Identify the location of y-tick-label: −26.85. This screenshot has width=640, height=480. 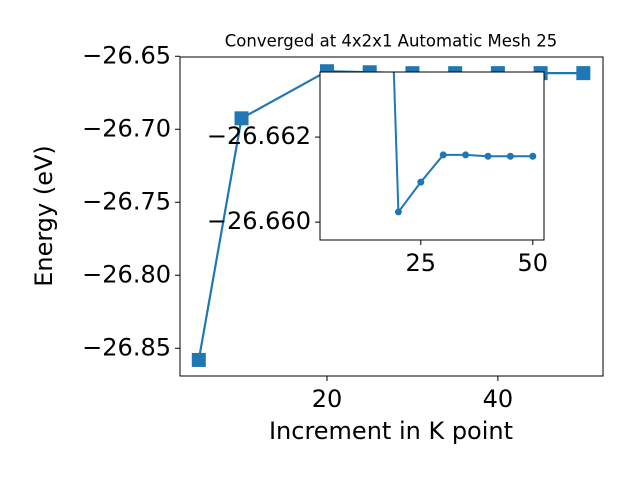
(126, 347).